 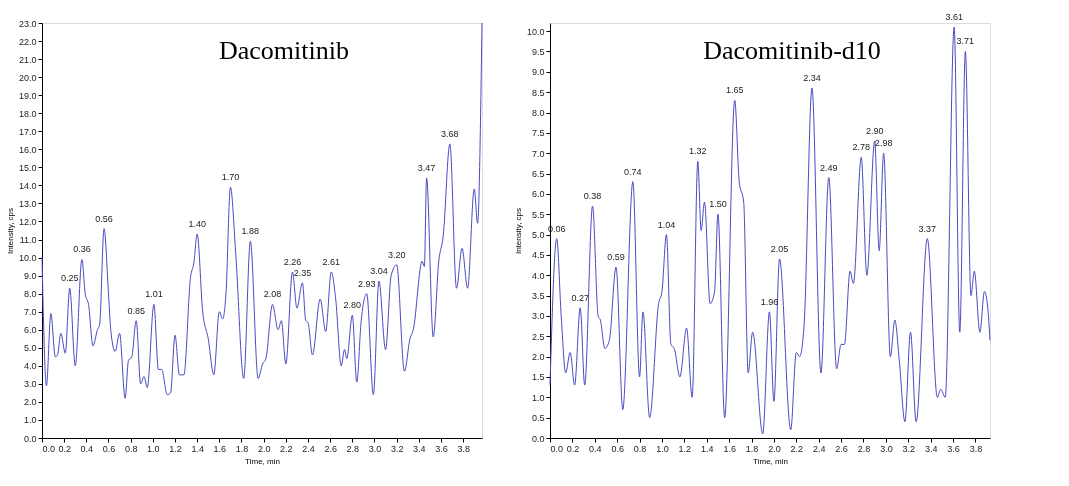 I want to click on annotation: 2.26, so click(x=292, y=262).